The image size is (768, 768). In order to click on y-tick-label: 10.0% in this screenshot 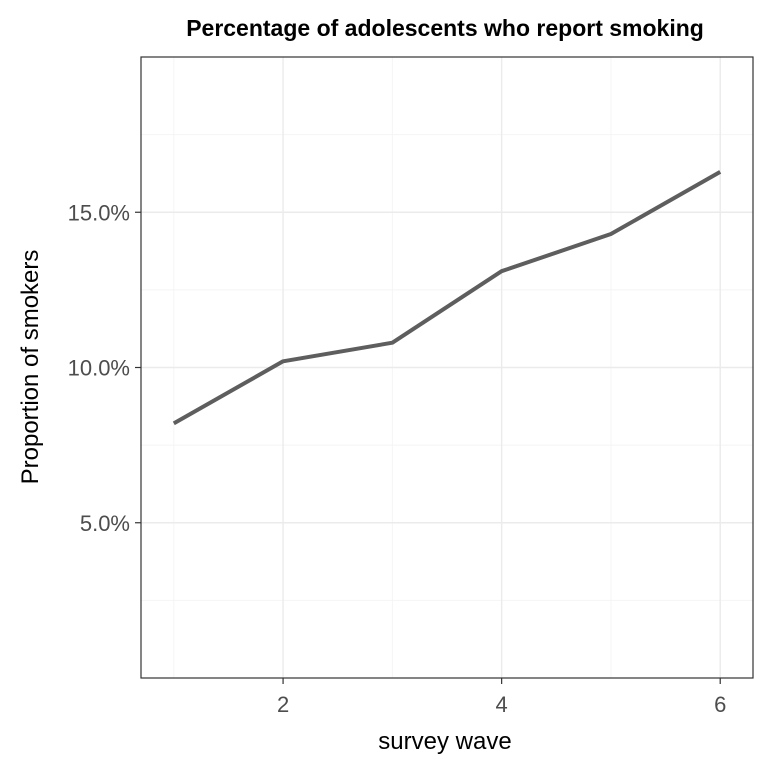, I will do `click(99, 368)`.